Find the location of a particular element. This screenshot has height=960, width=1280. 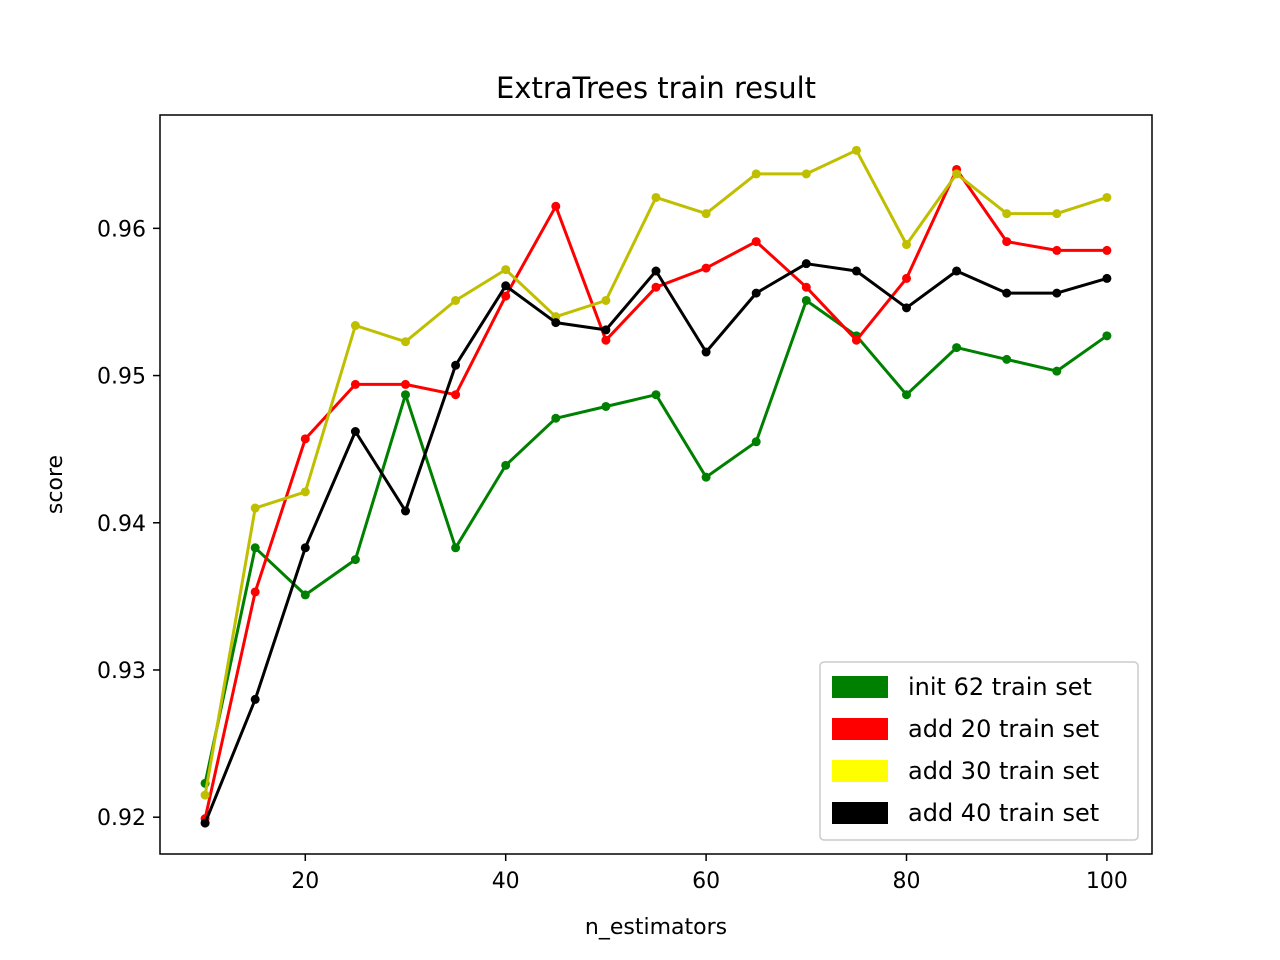

legend-label: add 40 train set is located at coordinates (1003, 813).